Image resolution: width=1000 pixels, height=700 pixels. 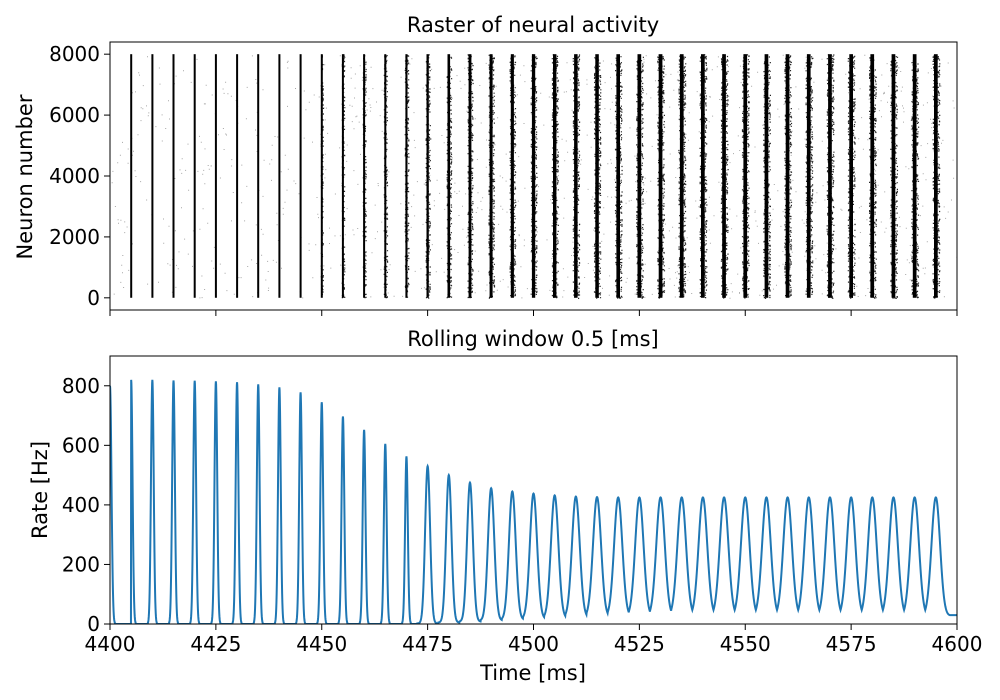 What do you see at coordinates (533, 313) in the screenshot?
I see `raster-x-axis` at bounding box center [533, 313].